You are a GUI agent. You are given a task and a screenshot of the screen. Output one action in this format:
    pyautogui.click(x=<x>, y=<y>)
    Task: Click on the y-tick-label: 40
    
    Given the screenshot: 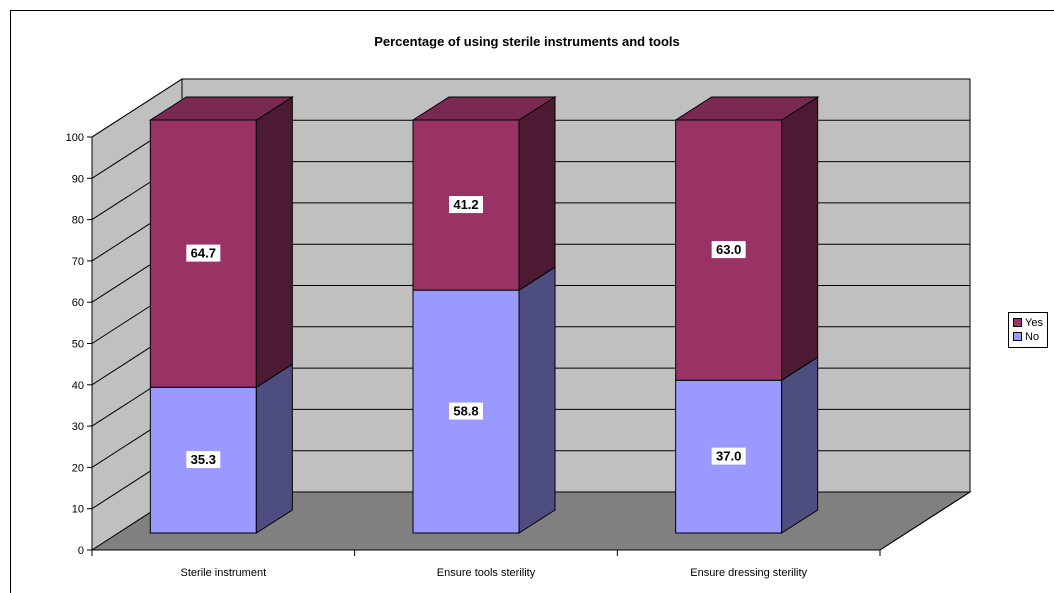 What is the action you would take?
    pyautogui.click(x=78, y=386)
    